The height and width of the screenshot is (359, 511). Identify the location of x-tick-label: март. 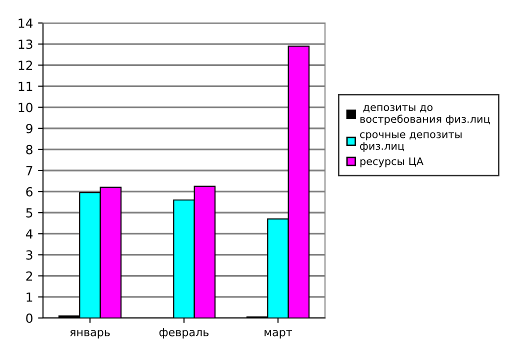
(278, 334).